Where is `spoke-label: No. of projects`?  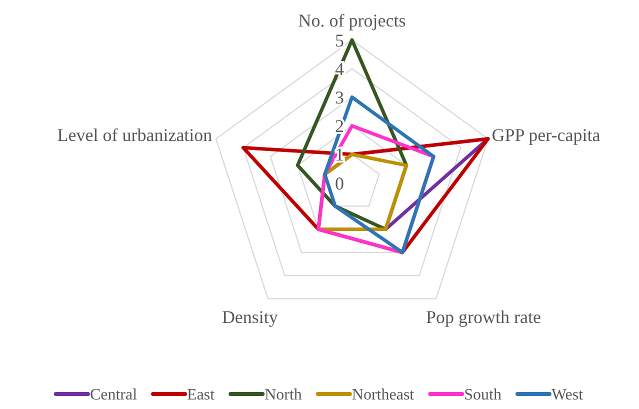
spoke-label: No. of projects is located at coordinates (352, 20).